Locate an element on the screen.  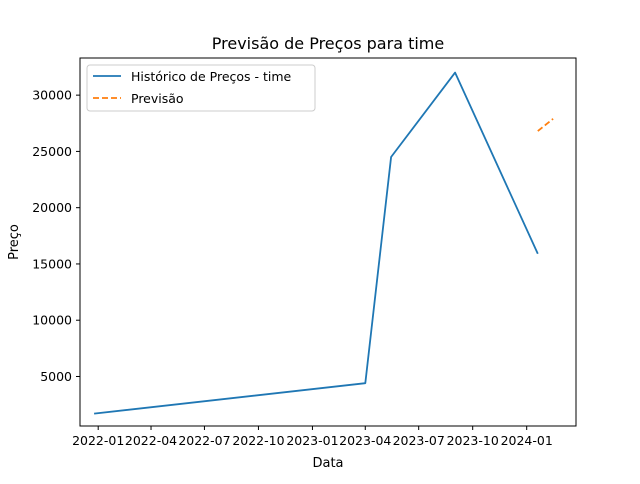
x-tick-label: 2022-07 is located at coordinates (204, 440).